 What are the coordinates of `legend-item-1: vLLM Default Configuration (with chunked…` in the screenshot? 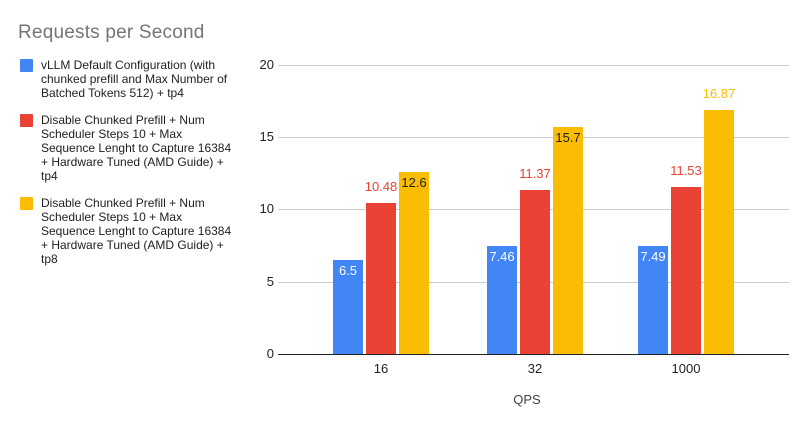 It's located at (129, 79).